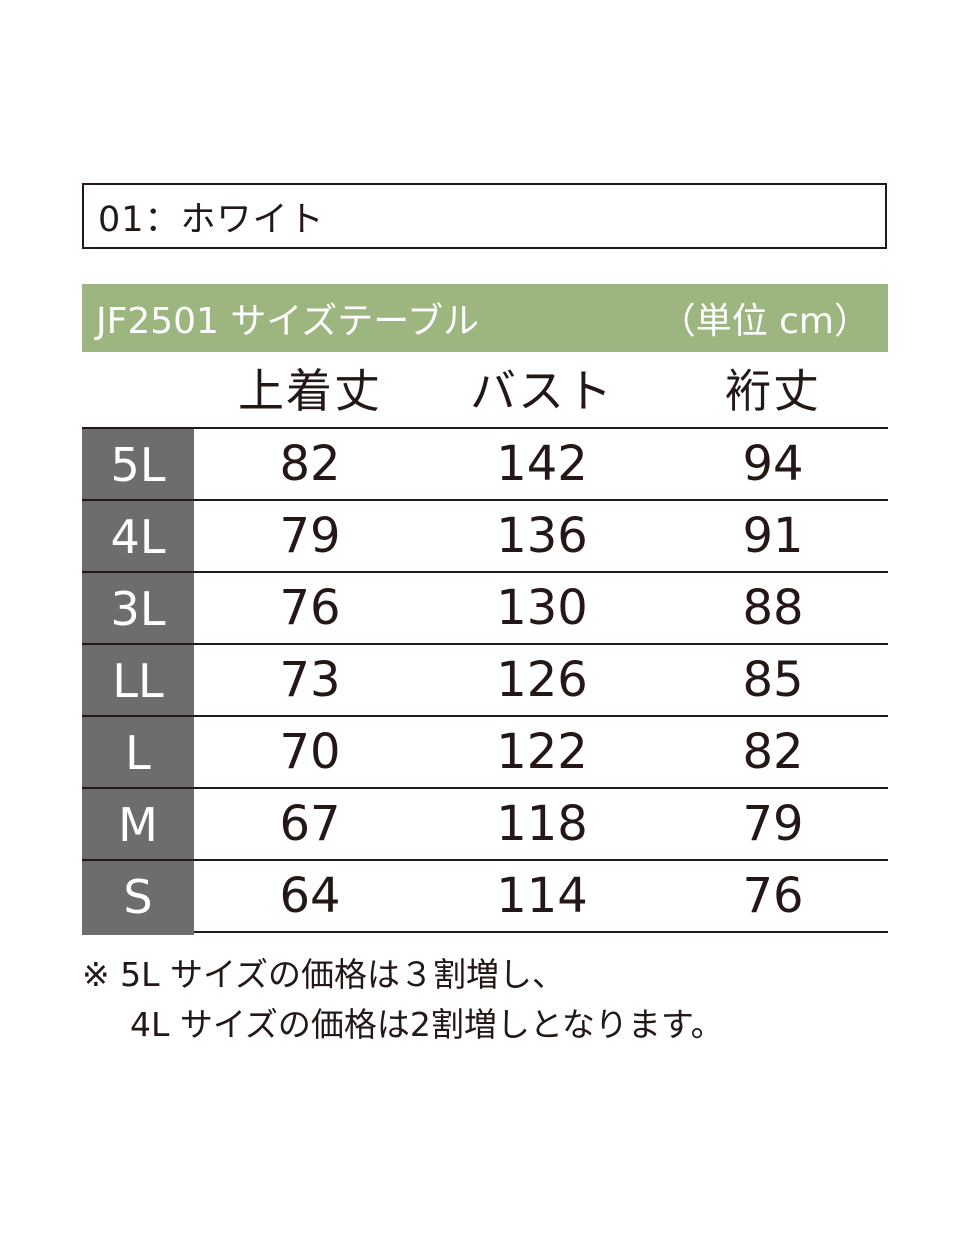  Describe the element at coordinates (427, 1024) in the screenshot. I see `price-note-line-2: 4L サイズの価格は2割増しとなります。` at that location.